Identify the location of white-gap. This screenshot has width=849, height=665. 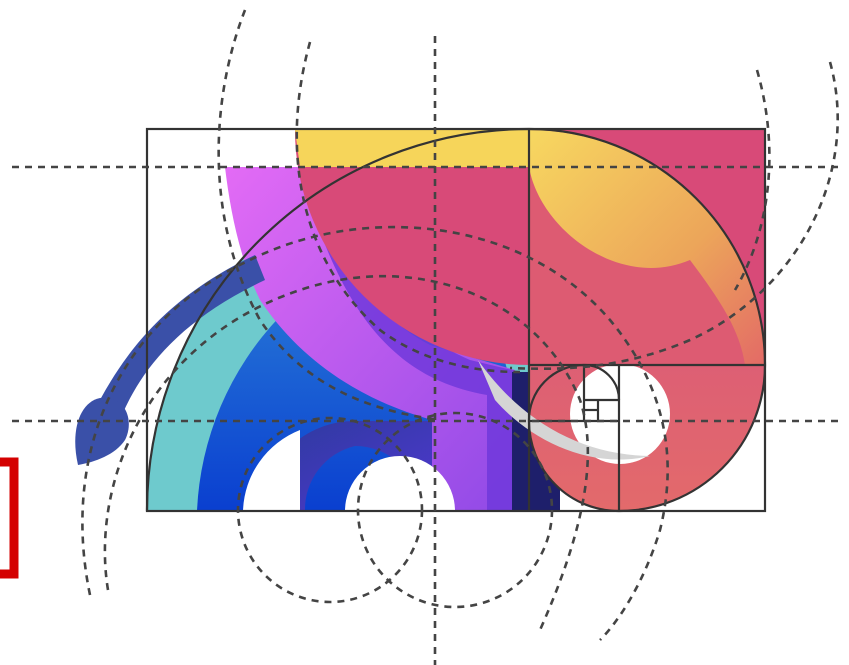
(271, 470).